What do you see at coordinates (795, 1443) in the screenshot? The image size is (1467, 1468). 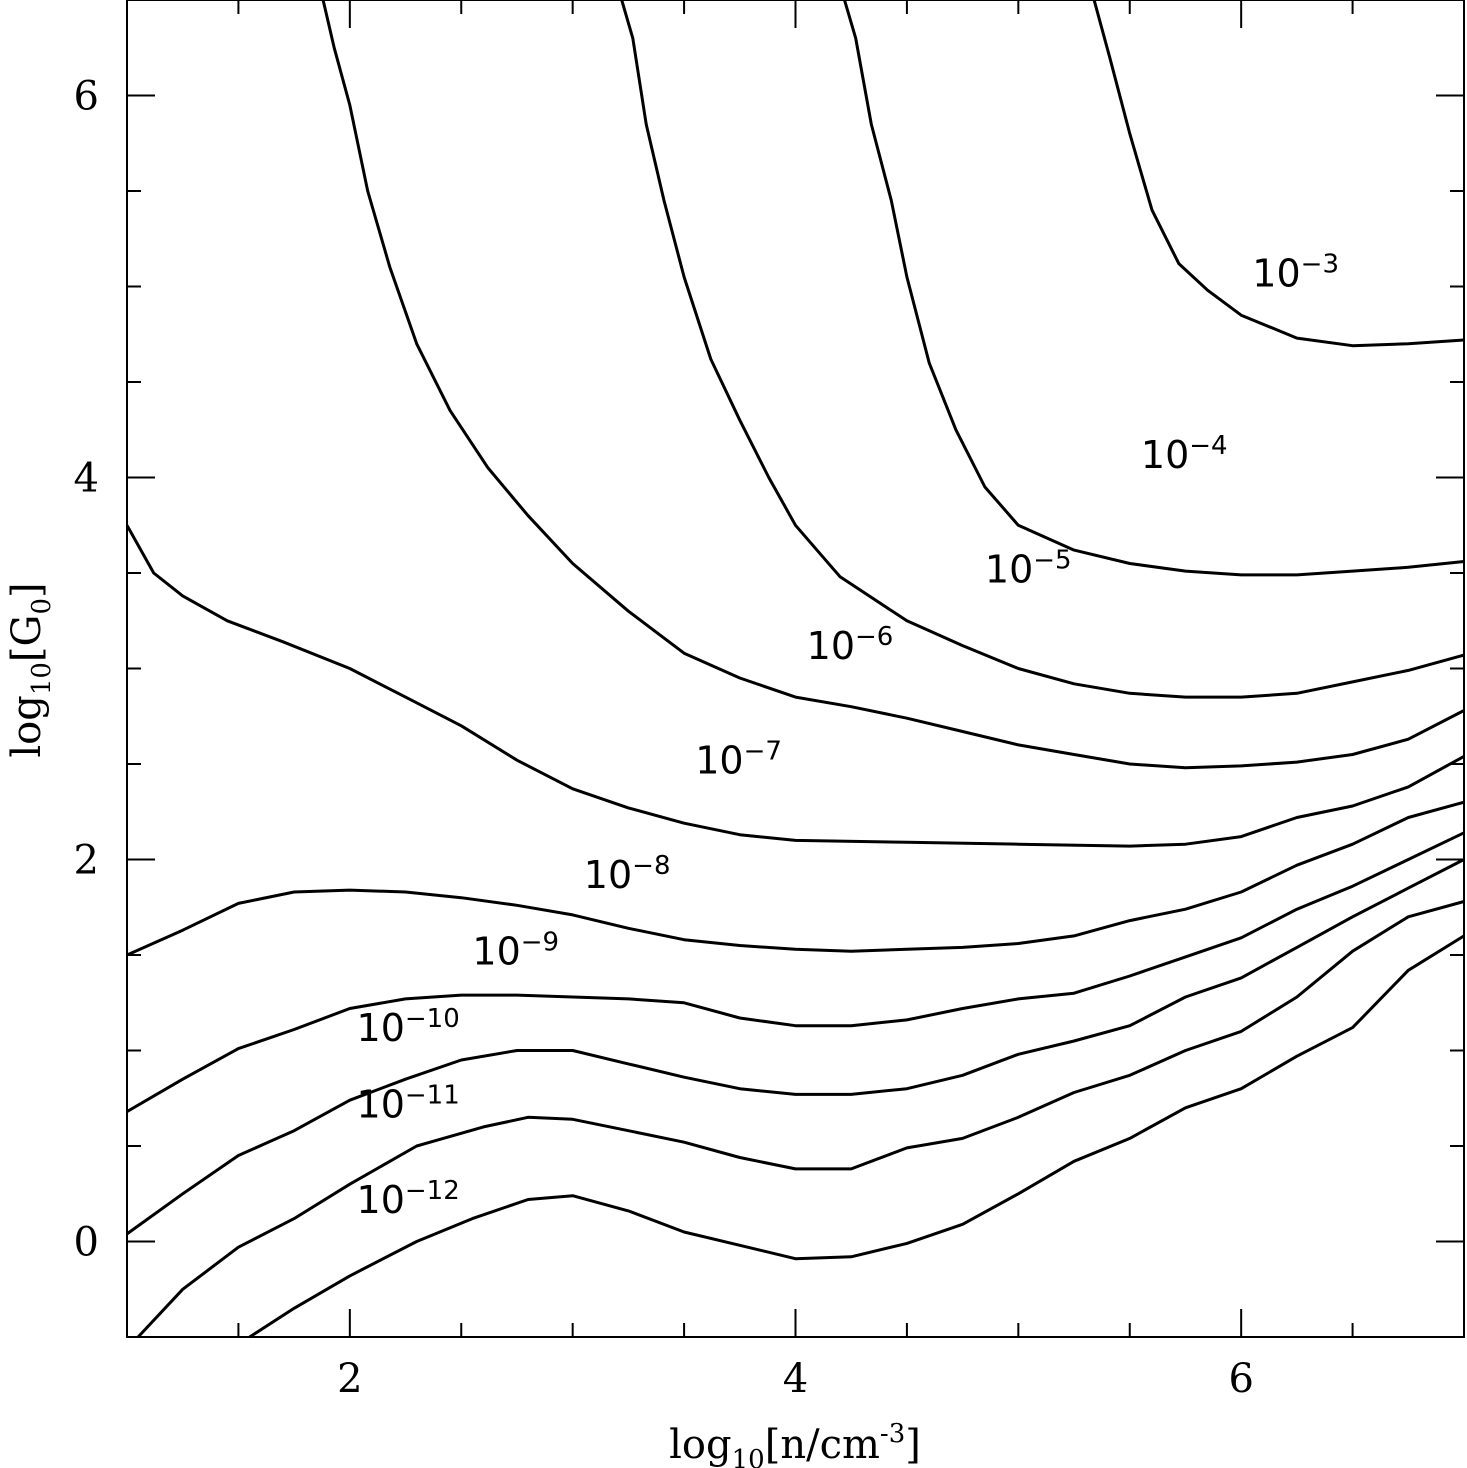 I see `x-axis-title: log10[n/cm-3]` at bounding box center [795, 1443].